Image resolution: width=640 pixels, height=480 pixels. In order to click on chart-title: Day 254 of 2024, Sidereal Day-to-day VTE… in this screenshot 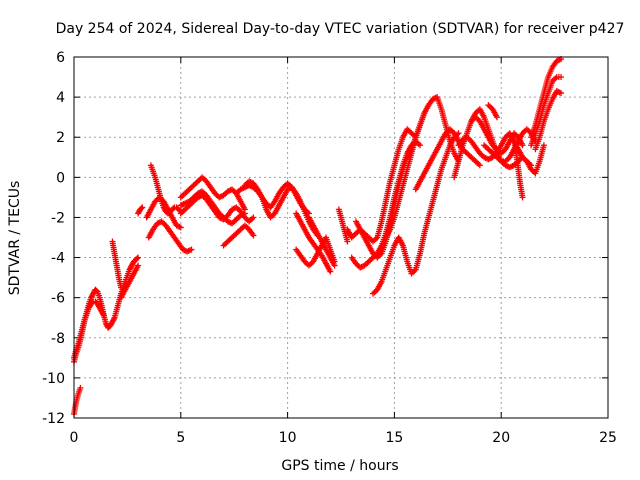, I will do `click(340, 29)`.